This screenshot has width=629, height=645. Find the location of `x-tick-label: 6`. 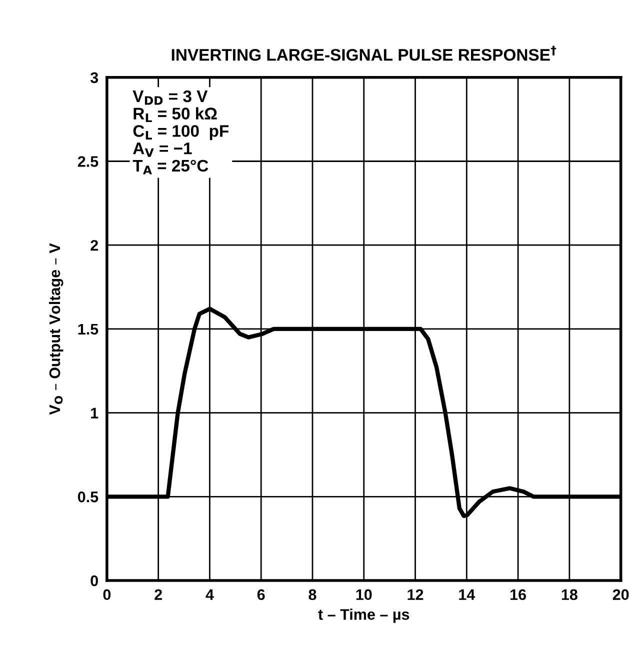

x-tick-label: 6 is located at coordinates (261, 594).